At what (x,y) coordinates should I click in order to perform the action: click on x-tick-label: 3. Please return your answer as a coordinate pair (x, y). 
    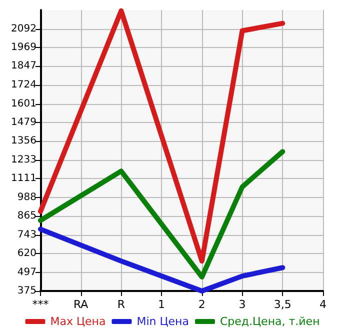
    Looking at the image, I should click on (242, 304).